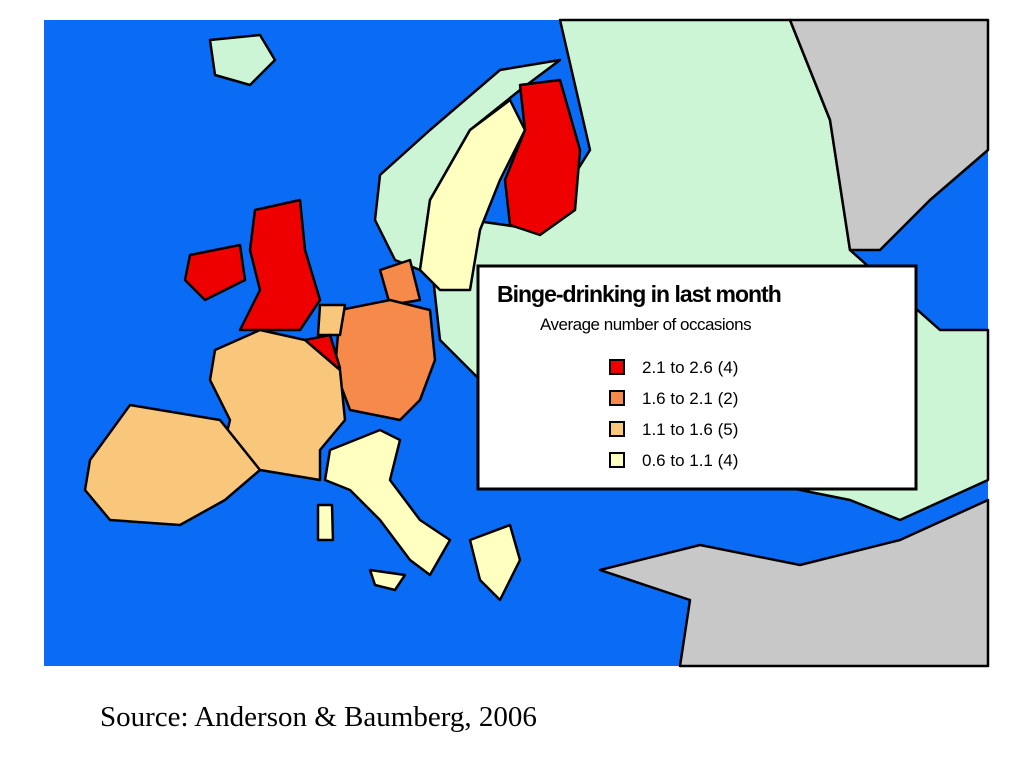  What do you see at coordinates (215, 272) in the screenshot?
I see `ireland` at bounding box center [215, 272].